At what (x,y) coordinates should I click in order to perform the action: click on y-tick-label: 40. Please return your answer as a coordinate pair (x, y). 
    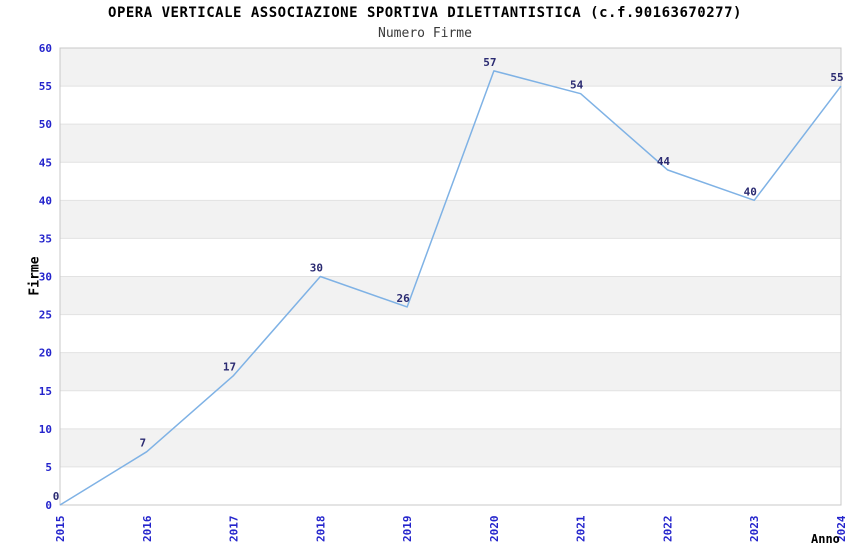
    Looking at the image, I should click on (45, 200).